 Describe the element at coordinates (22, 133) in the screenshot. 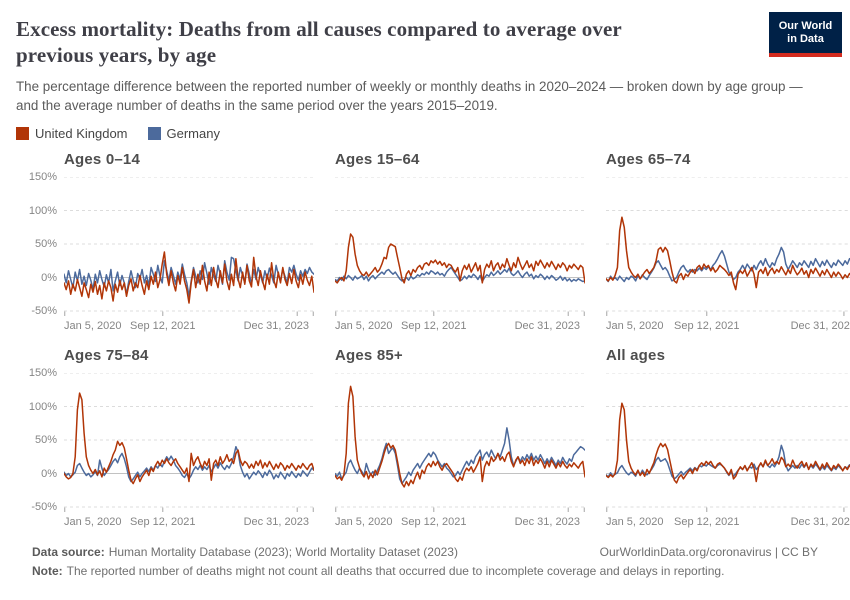

I see `legend-swatch-united-kingdom` at that location.